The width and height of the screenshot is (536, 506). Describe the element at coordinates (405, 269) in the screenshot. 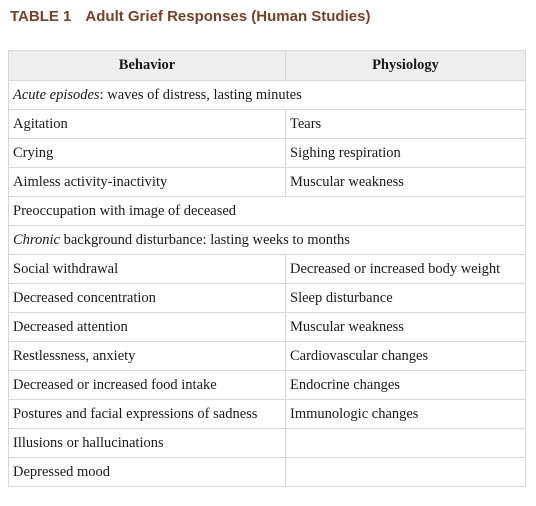

I see `physiology-cell: Decreased or increased body weight` at that location.